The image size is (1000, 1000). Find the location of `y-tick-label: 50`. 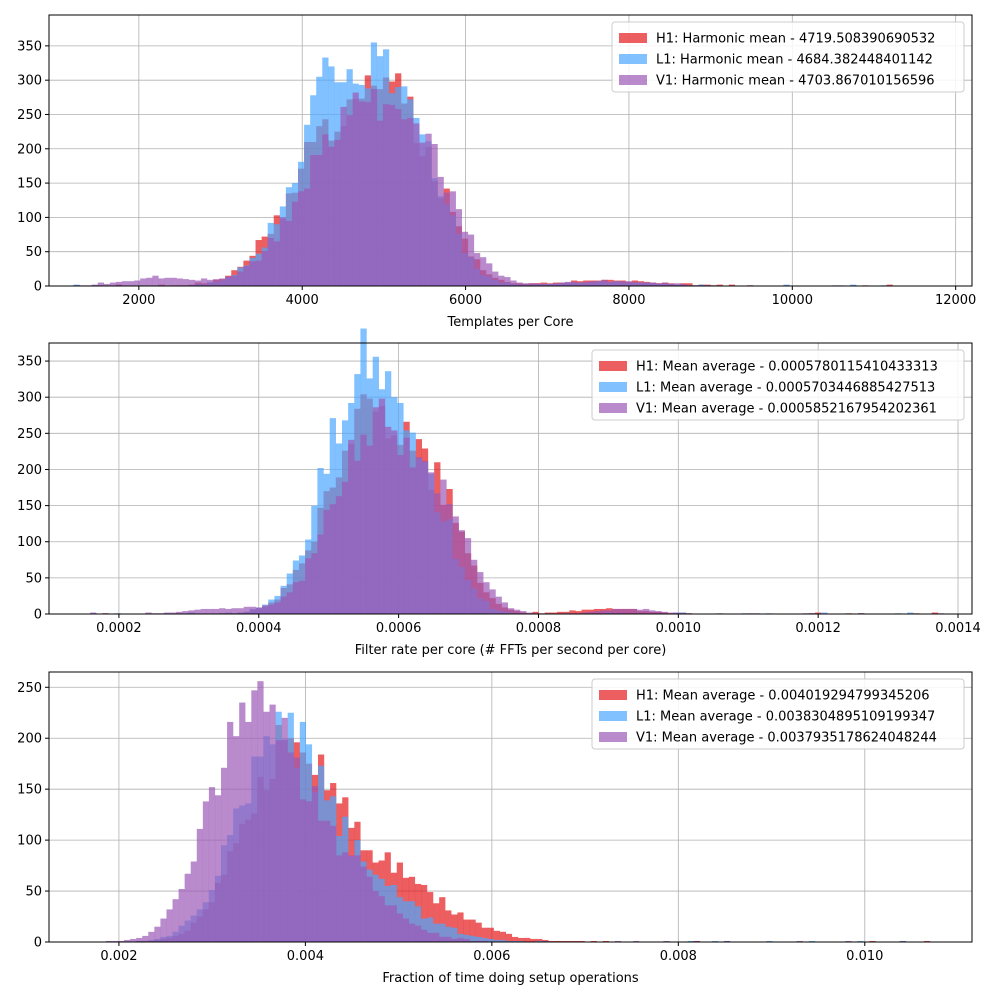

y-tick-label: 50 is located at coordinates (33, 252).